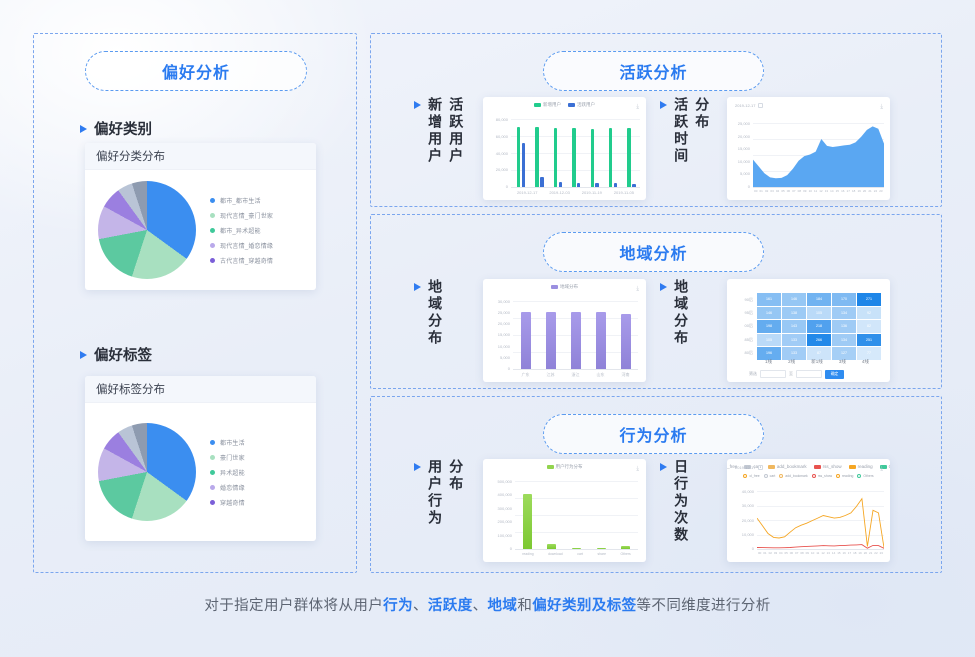  What do you see at coordinates (869, 326) in the screenshot?
I see `heatmap-cell: 82` at bounding box center [869, 326].